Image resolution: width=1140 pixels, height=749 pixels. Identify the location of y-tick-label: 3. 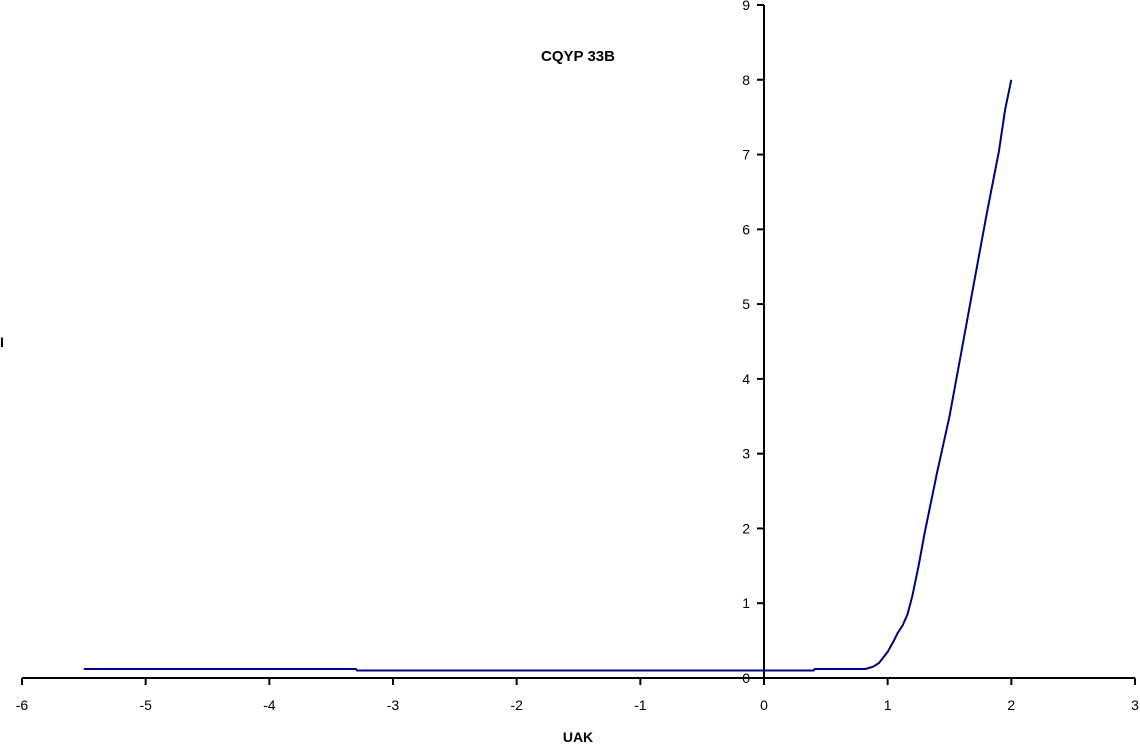
(746, 454).